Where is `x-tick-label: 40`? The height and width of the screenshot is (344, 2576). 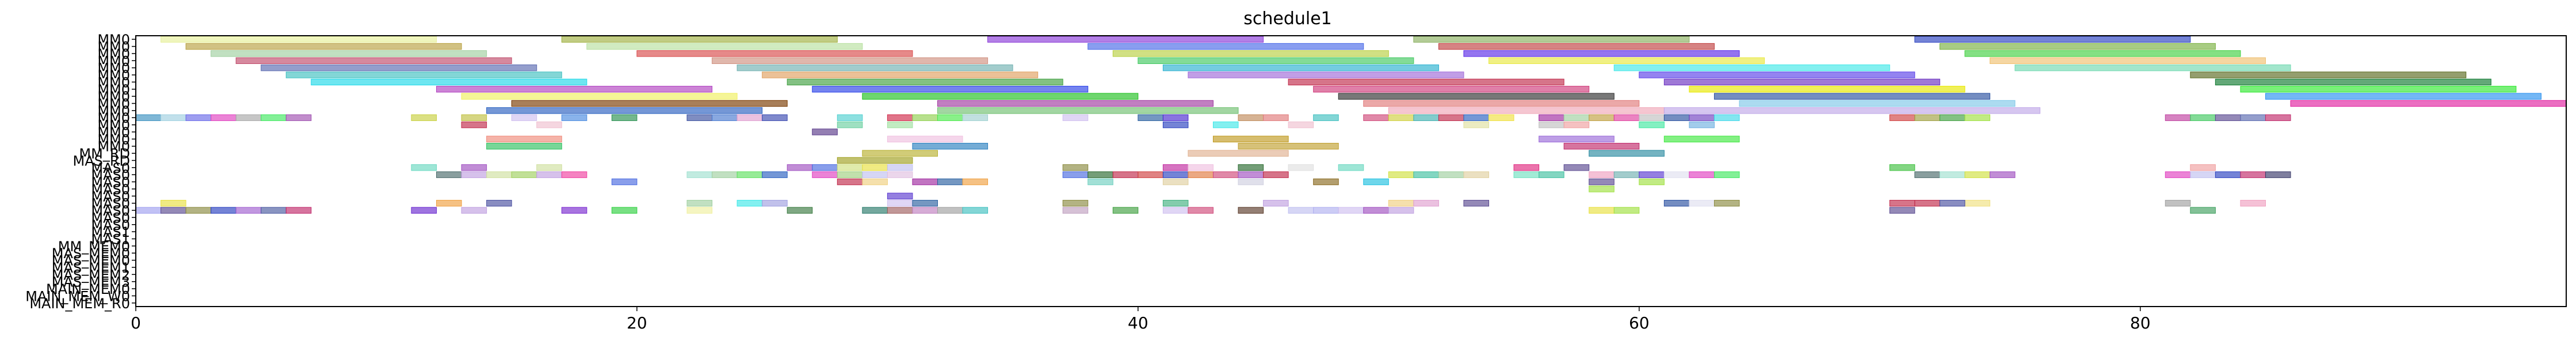
x-tick-label: 40 is located at coordinates (1138, 322).